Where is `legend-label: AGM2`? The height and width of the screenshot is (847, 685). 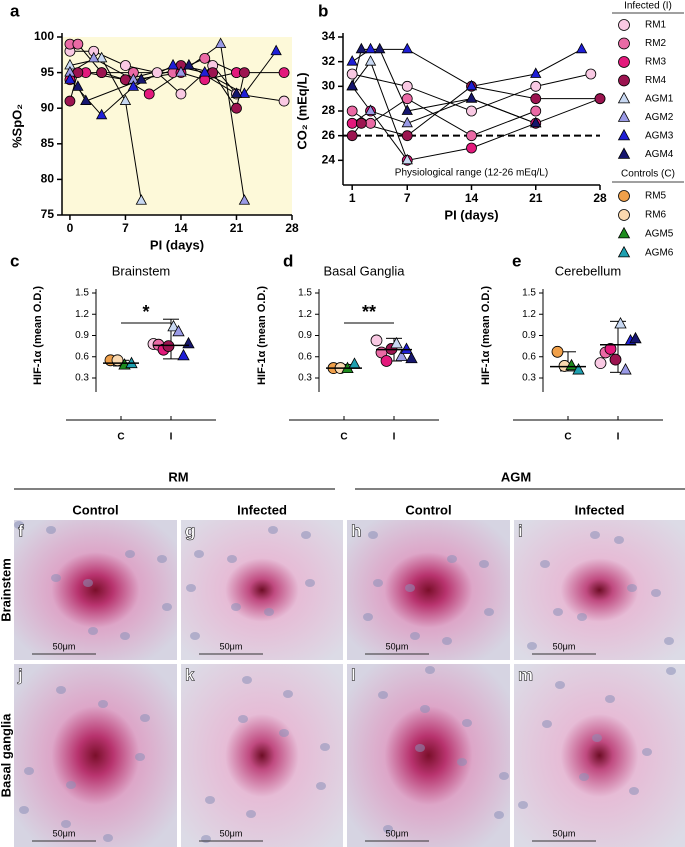
legend-label: AGM2 is located at coordinates (659, 117).